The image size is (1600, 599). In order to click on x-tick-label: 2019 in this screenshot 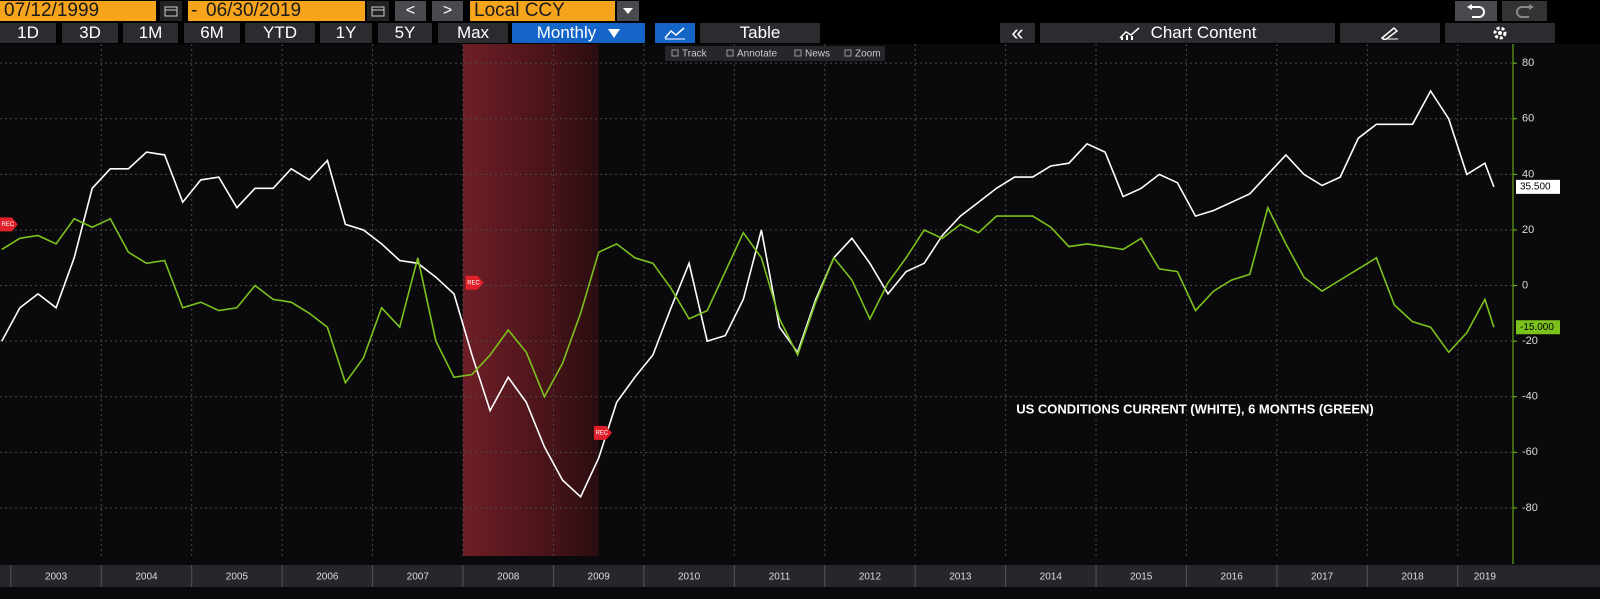, I will do `click(1485, 577)`.